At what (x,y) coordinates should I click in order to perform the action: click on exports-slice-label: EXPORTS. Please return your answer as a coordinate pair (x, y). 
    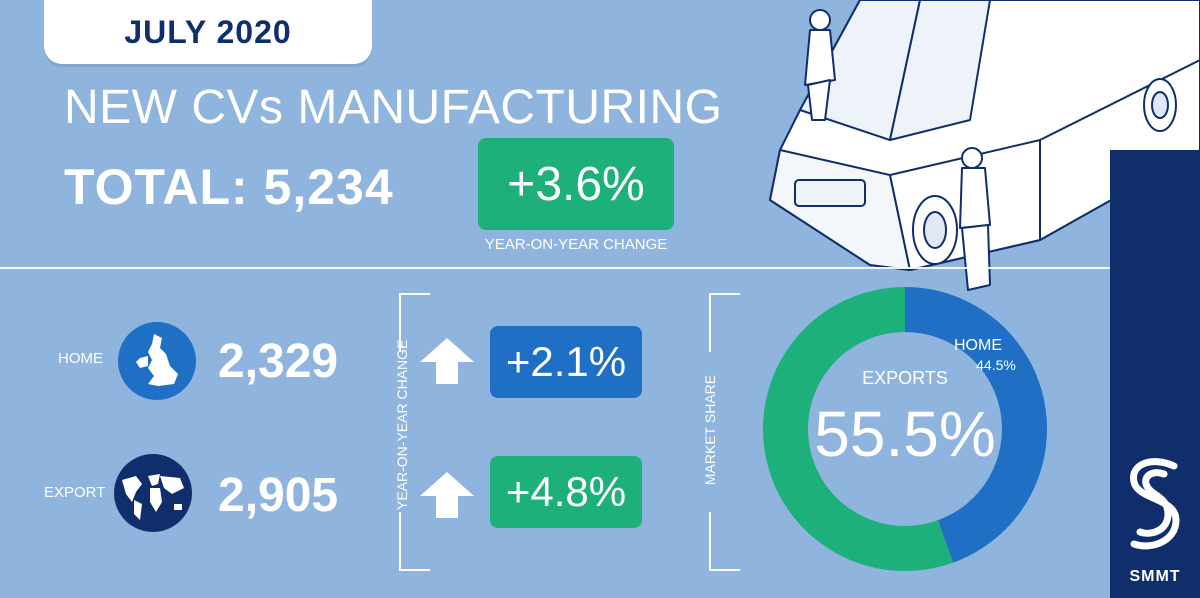
    Looking at the image, I should click on (905, 378).